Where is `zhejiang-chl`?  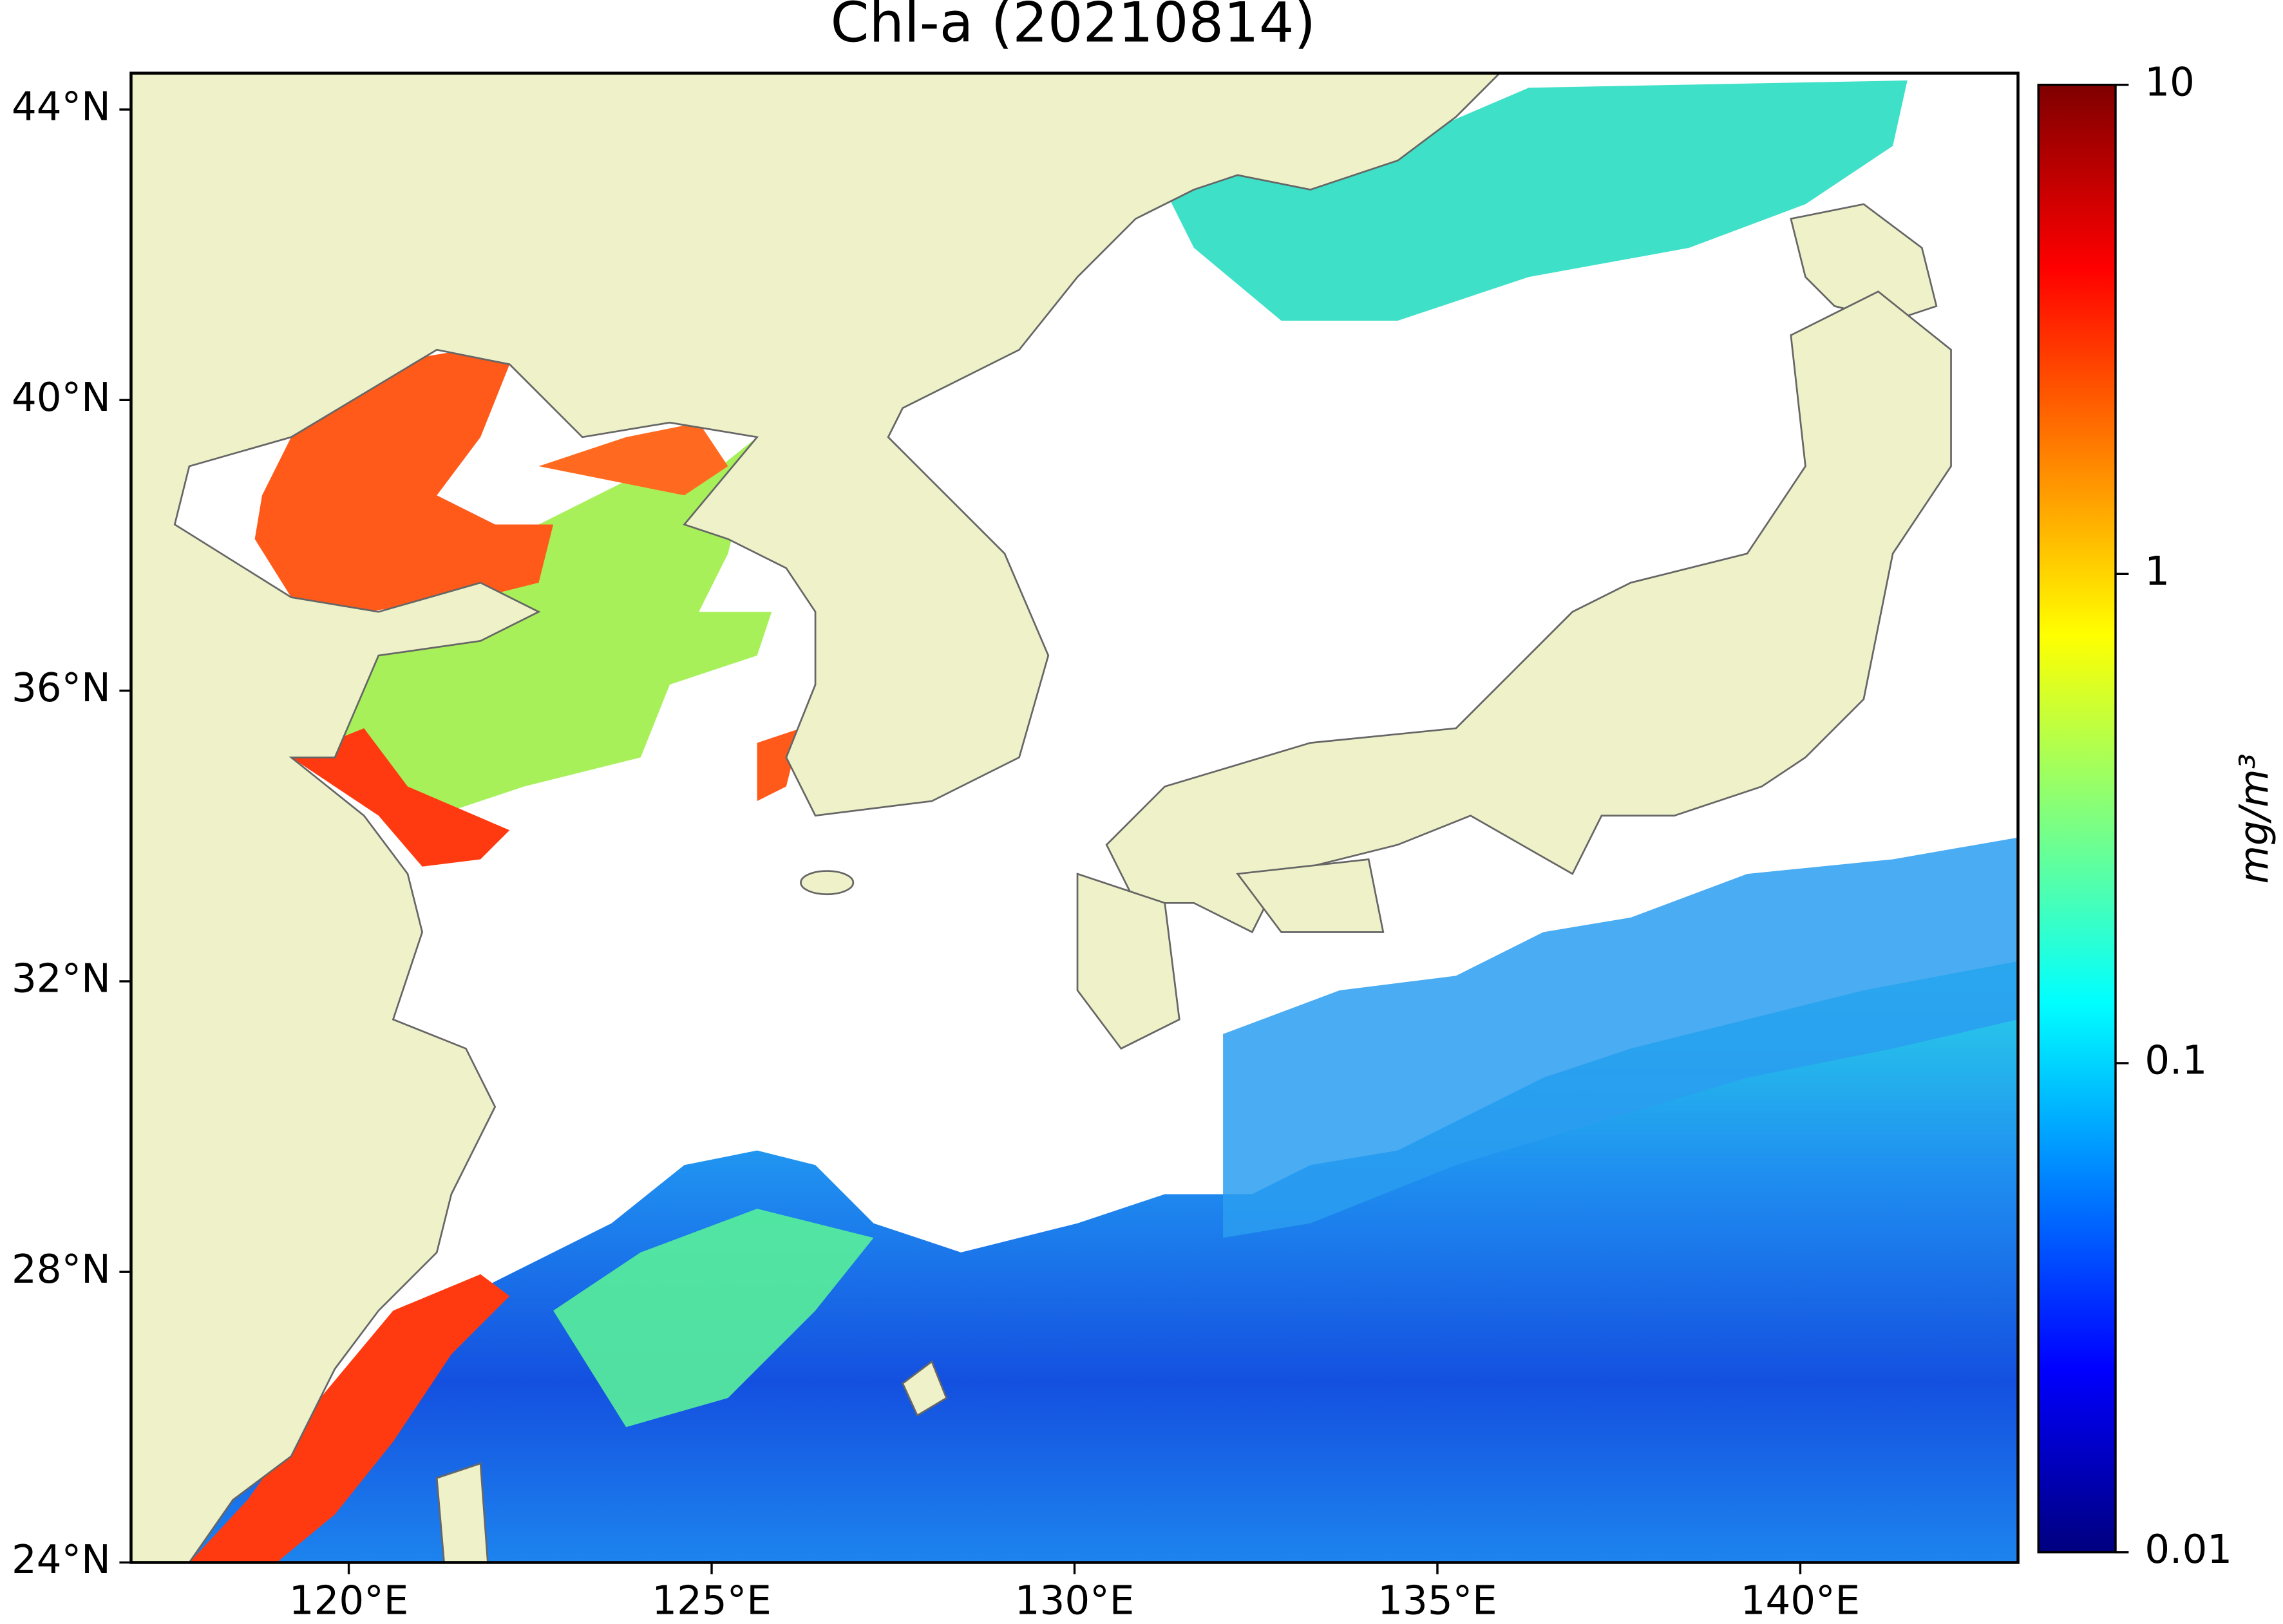 zhejiang-chl is located at coordinates (349, 1418).